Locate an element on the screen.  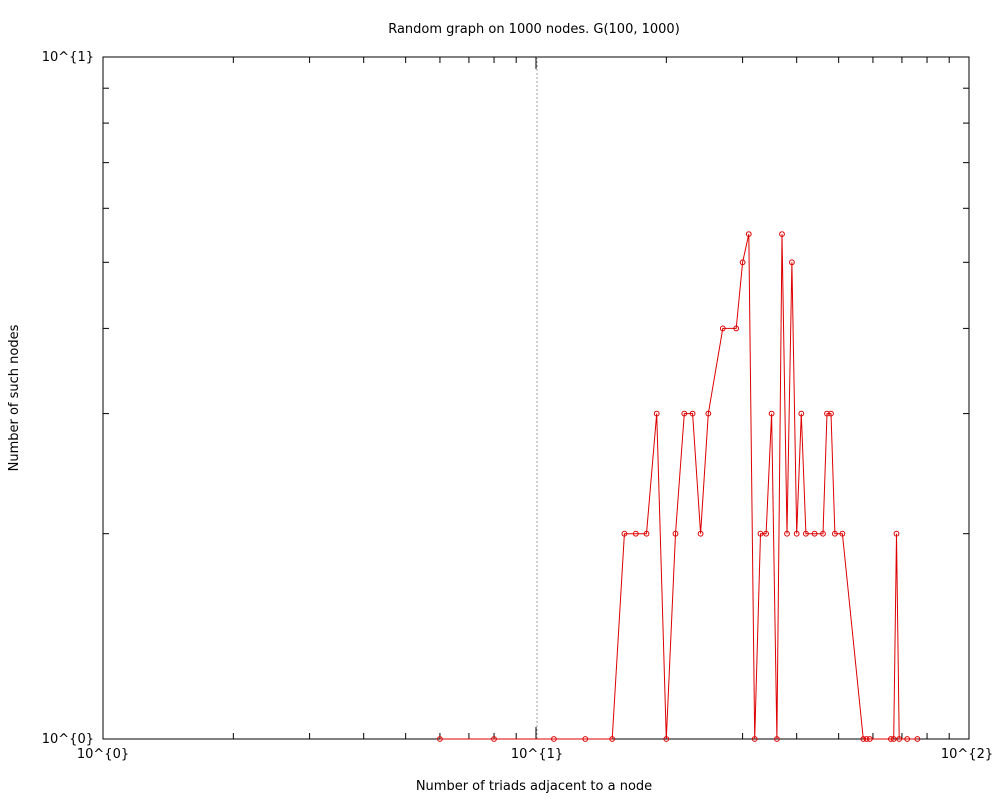
y-axis-label: Number of such nodes is located at coordinates (14, 397).